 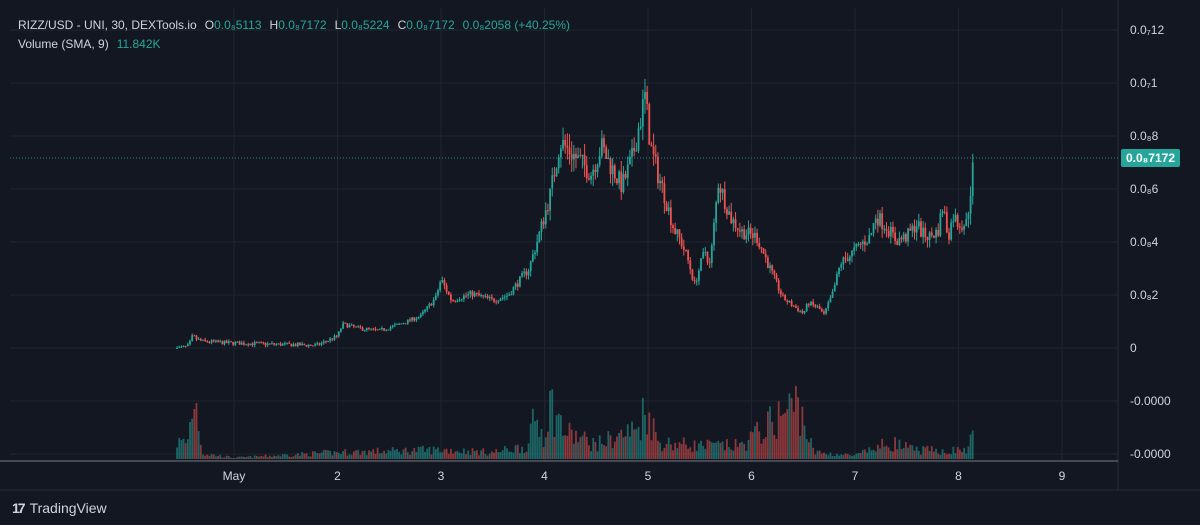 What do you see at coordinates (338, 25) in the screenshot?
I see `low-label: L` at bounding box center [338, 25].